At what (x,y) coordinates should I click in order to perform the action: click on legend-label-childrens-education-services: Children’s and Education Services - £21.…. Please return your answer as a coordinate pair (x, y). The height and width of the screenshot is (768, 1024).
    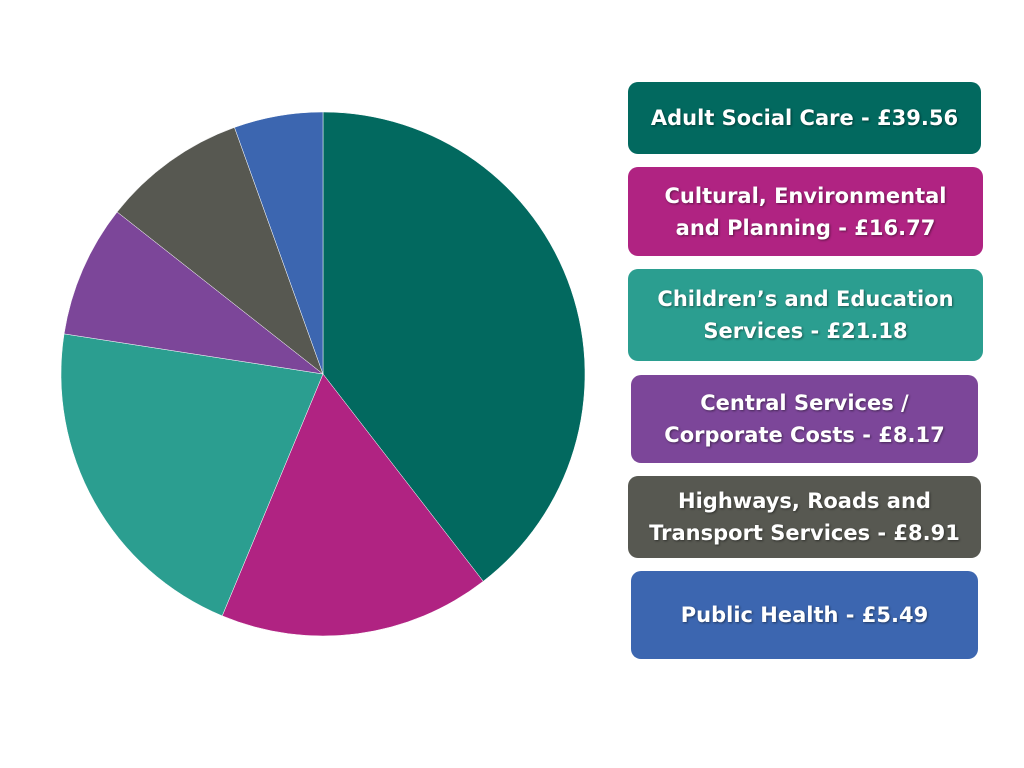
    Looking at the image, I should click on (805, 315).